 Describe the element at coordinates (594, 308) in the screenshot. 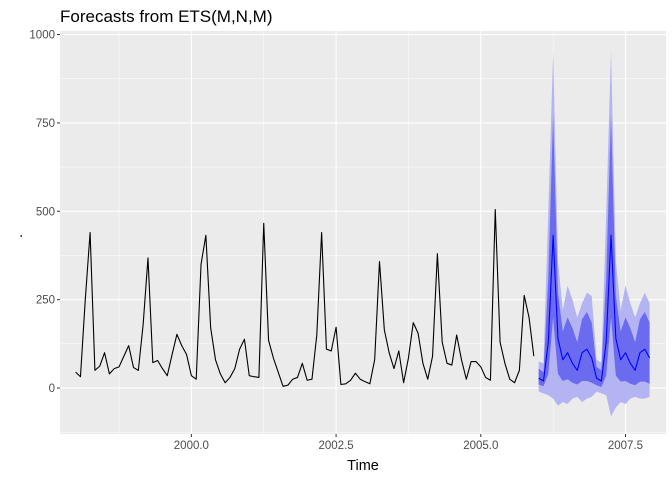

I see `forecast-series-line` at that location.